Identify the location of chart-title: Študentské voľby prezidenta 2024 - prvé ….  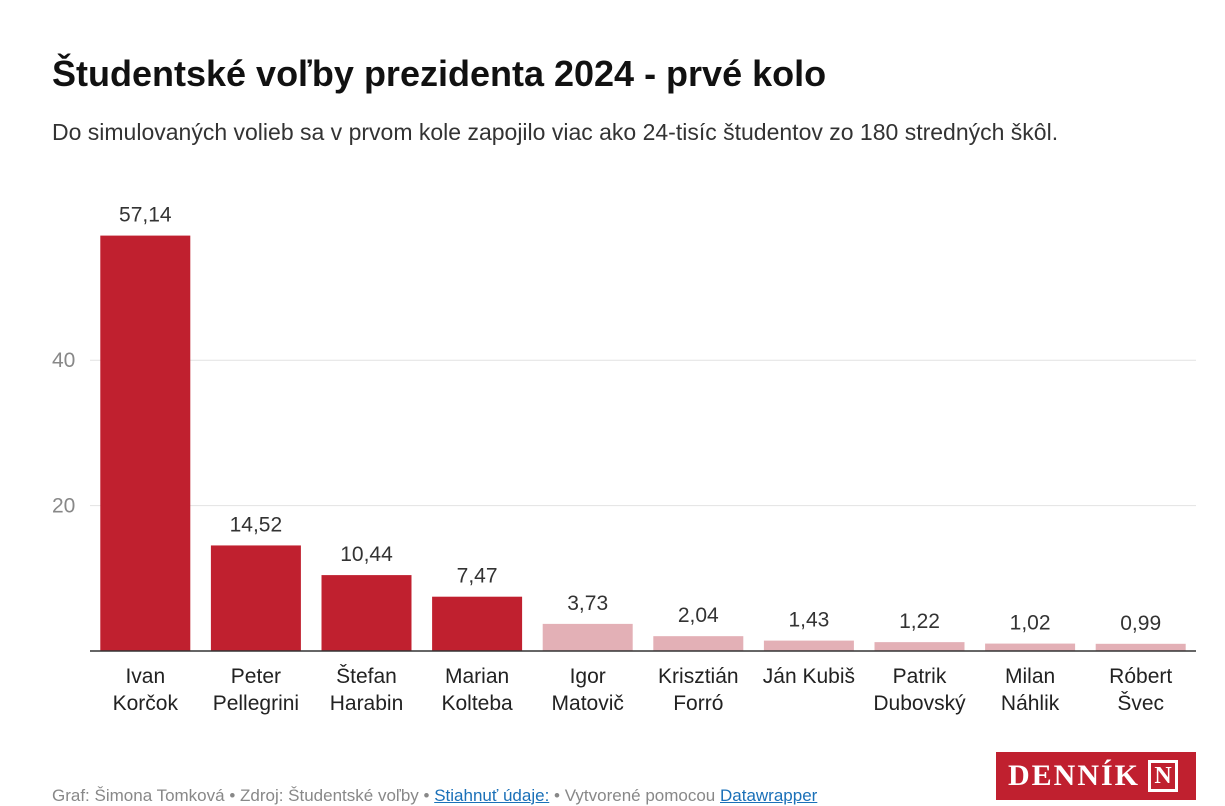
(439, 73).